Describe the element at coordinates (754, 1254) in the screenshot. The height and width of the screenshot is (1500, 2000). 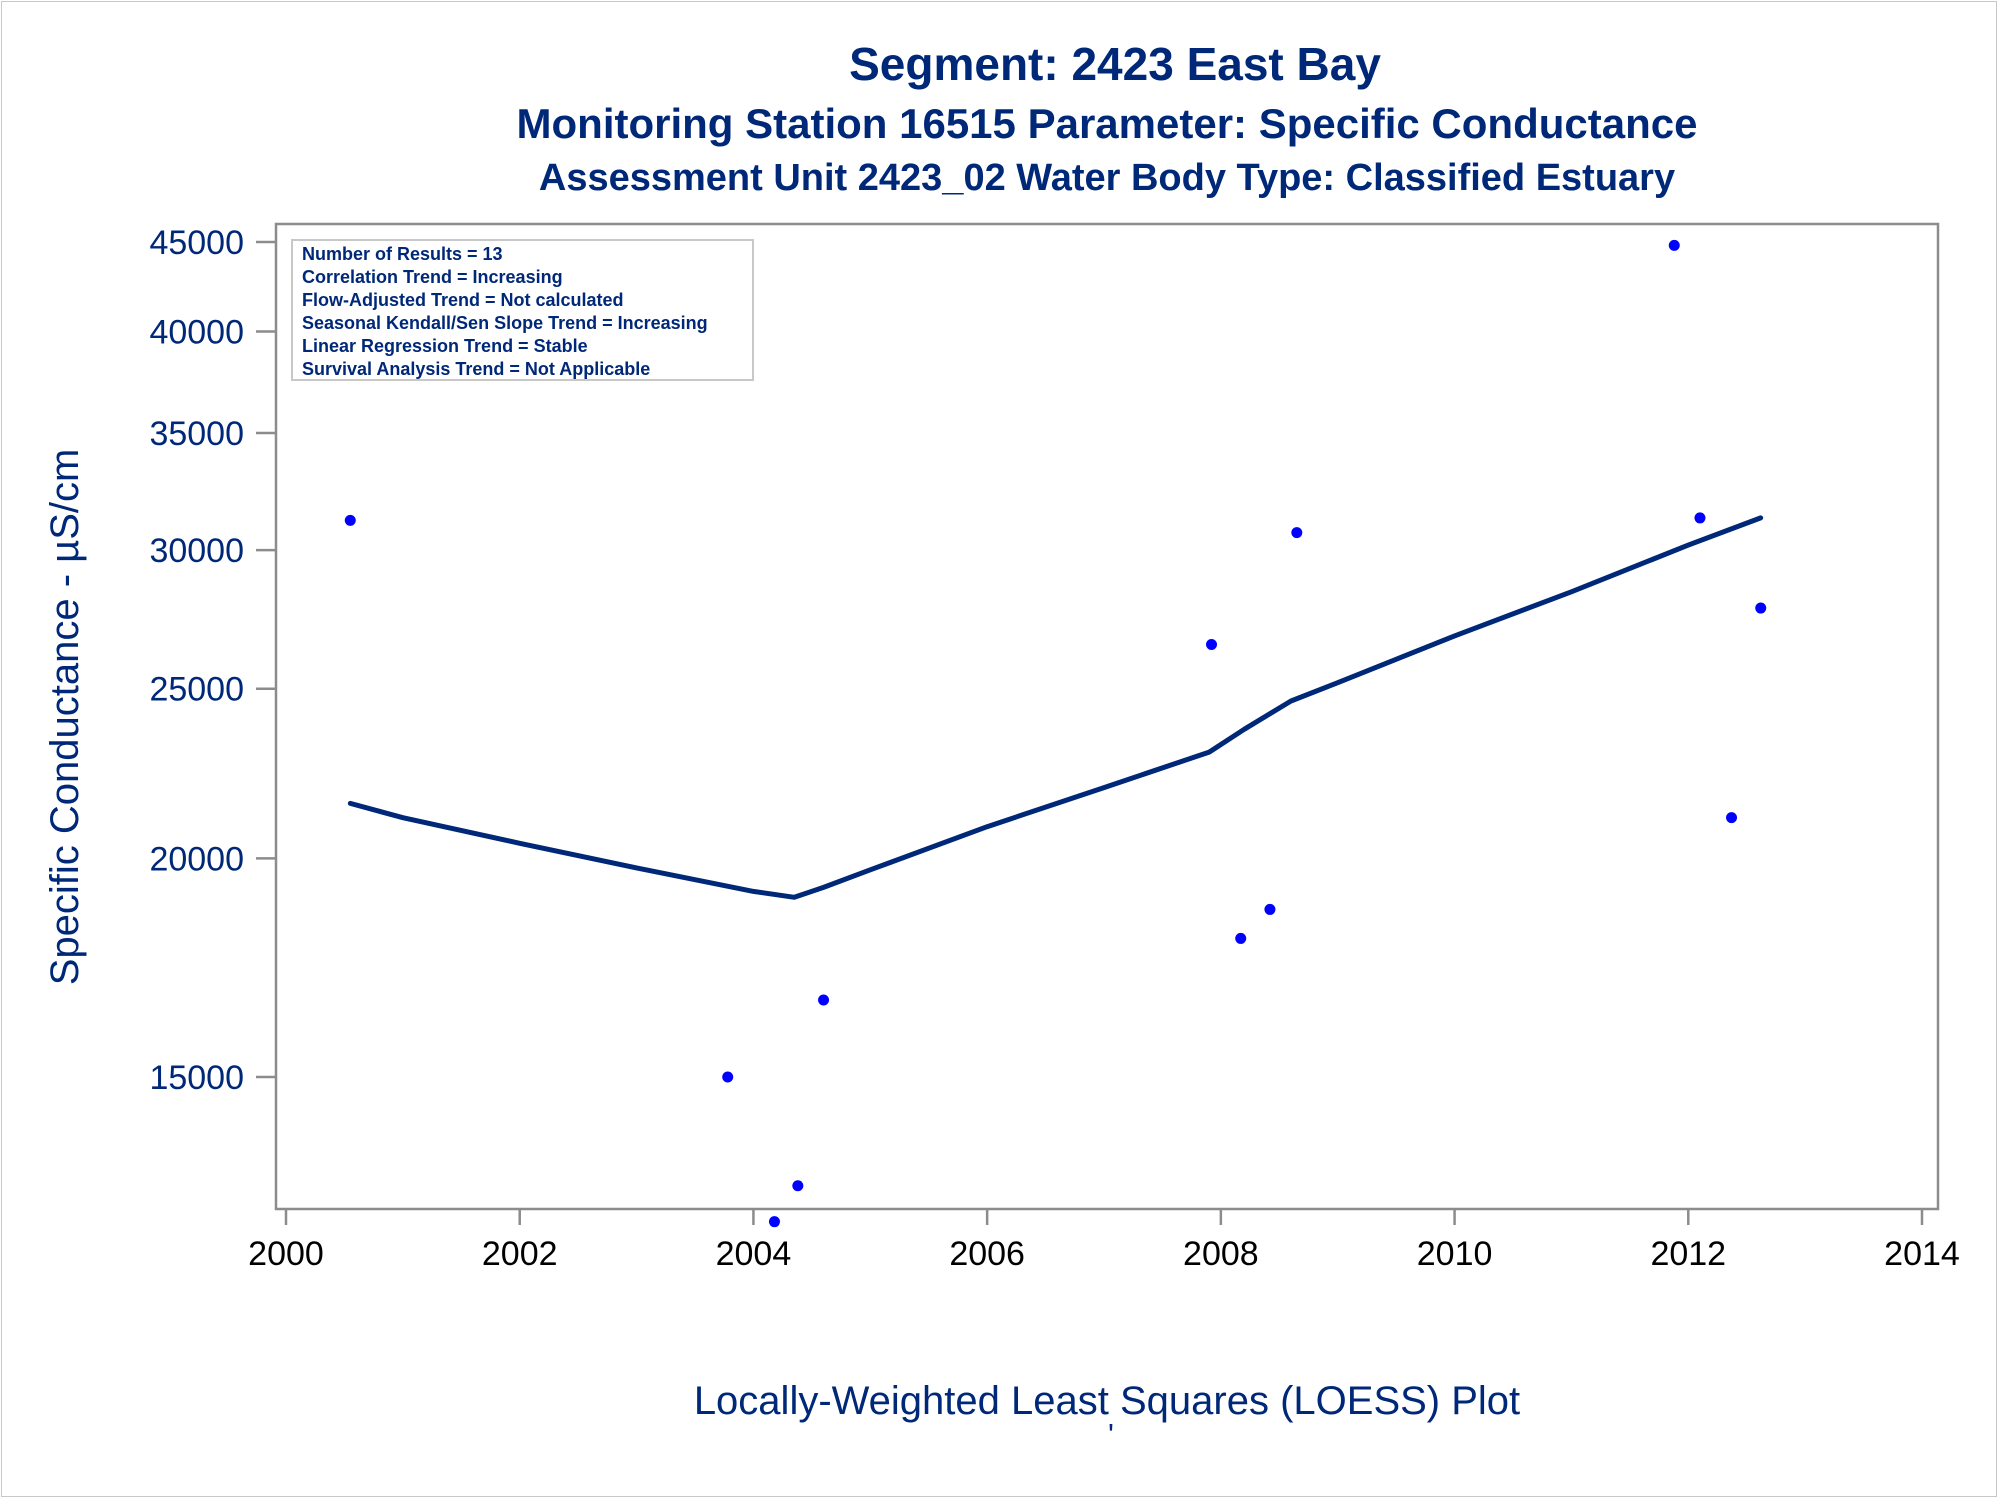
I see `x-tick-label: 2004` at that location.